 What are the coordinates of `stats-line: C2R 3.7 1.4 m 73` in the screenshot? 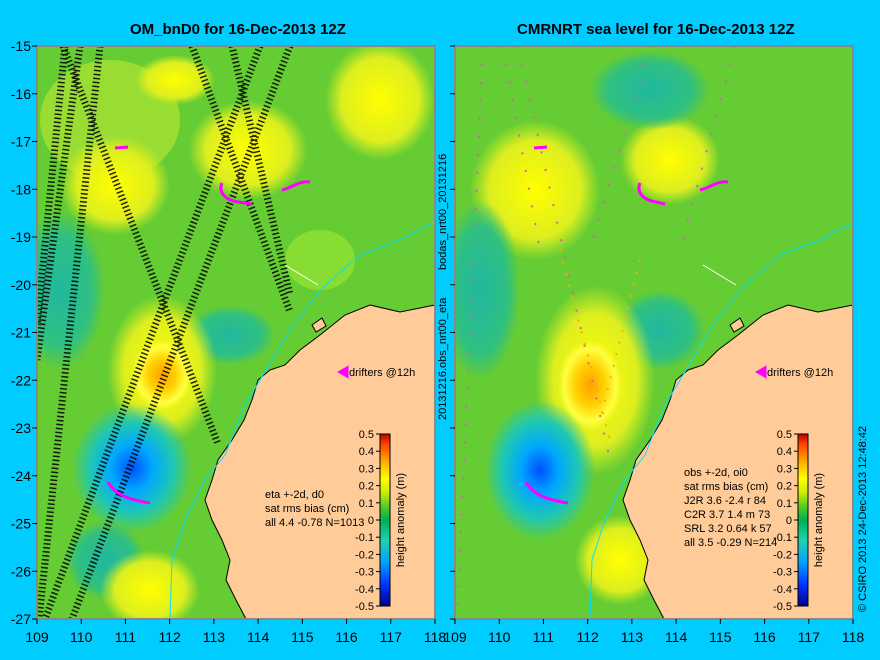 It's located at (727, 515).